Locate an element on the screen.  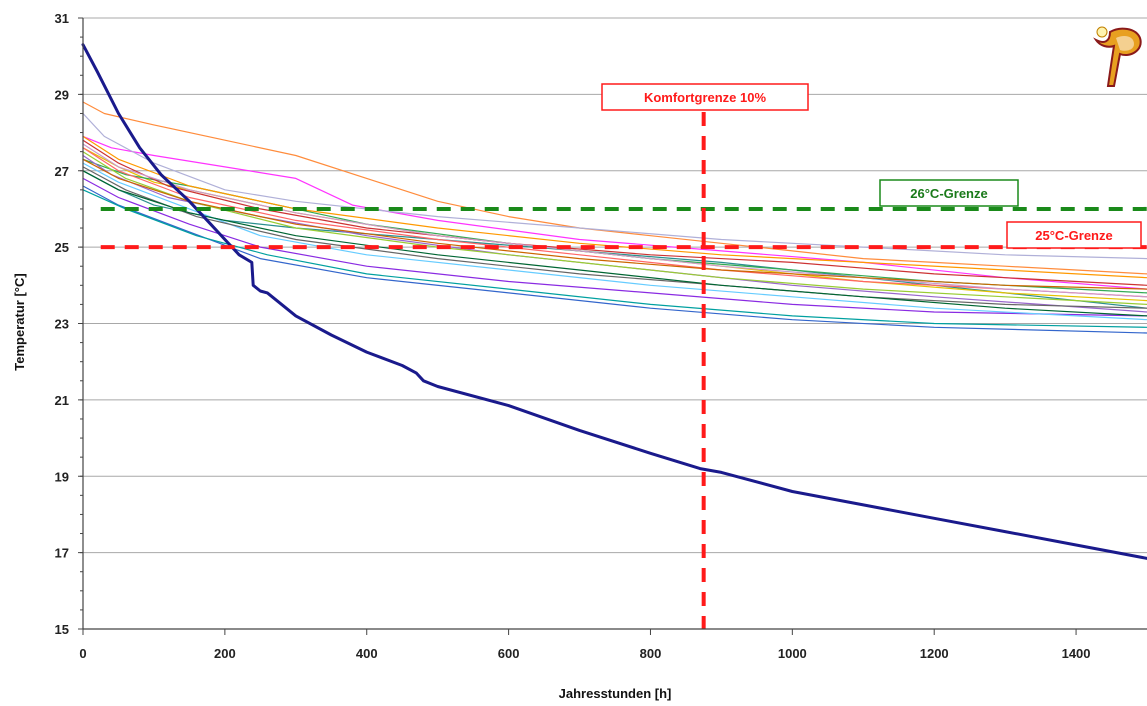
y-tick-label: 21 is located at coordinates (62, 400).